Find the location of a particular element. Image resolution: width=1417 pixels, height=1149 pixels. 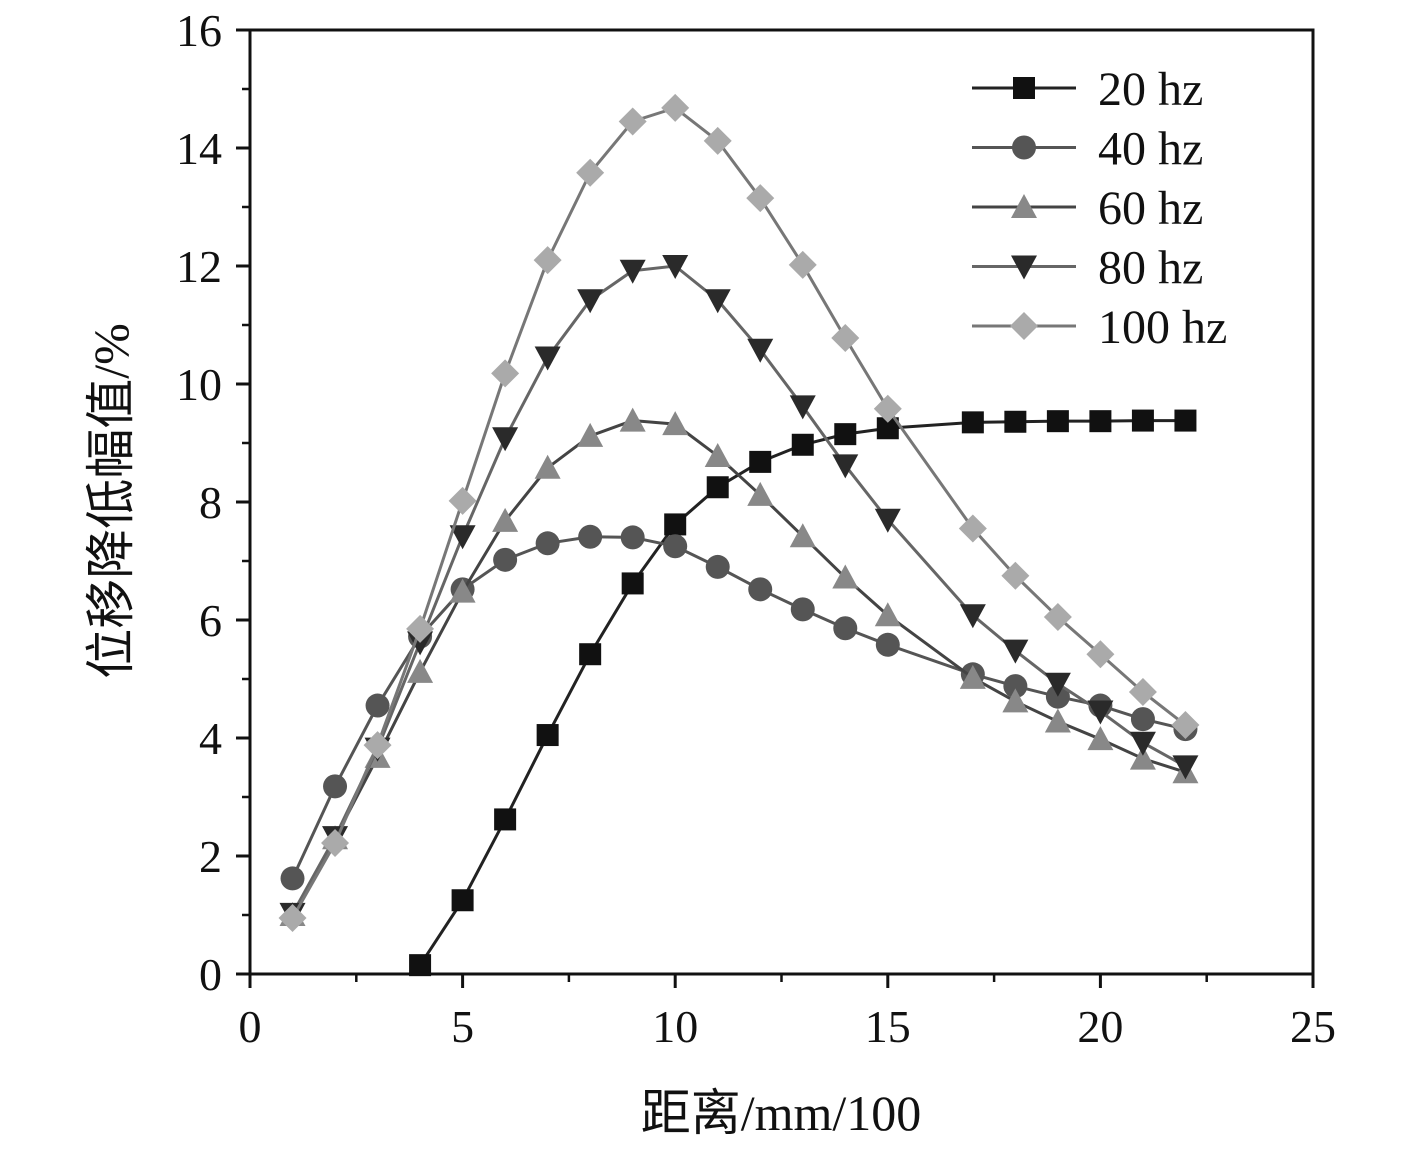

legend: 20 hz 40 hz 60 hz 80 hz 100 hz is located at coordinates (1099, 208).